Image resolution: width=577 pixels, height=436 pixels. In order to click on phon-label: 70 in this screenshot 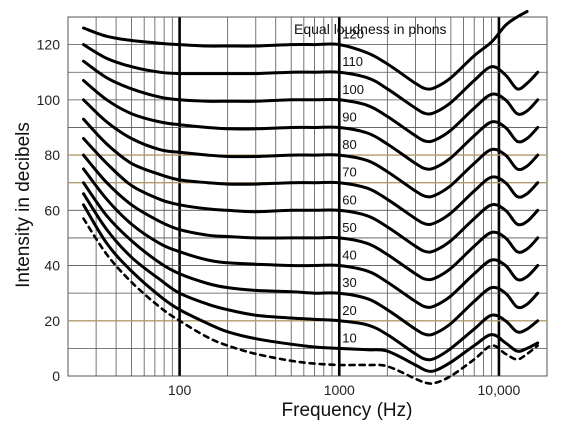, I will do `click(349, 172)`.